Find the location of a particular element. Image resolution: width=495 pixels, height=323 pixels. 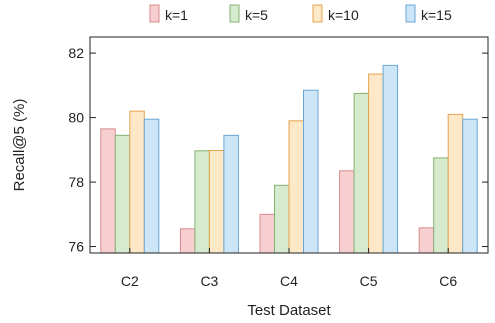

bar-k10-C6 is located at coordinates (455, 183).